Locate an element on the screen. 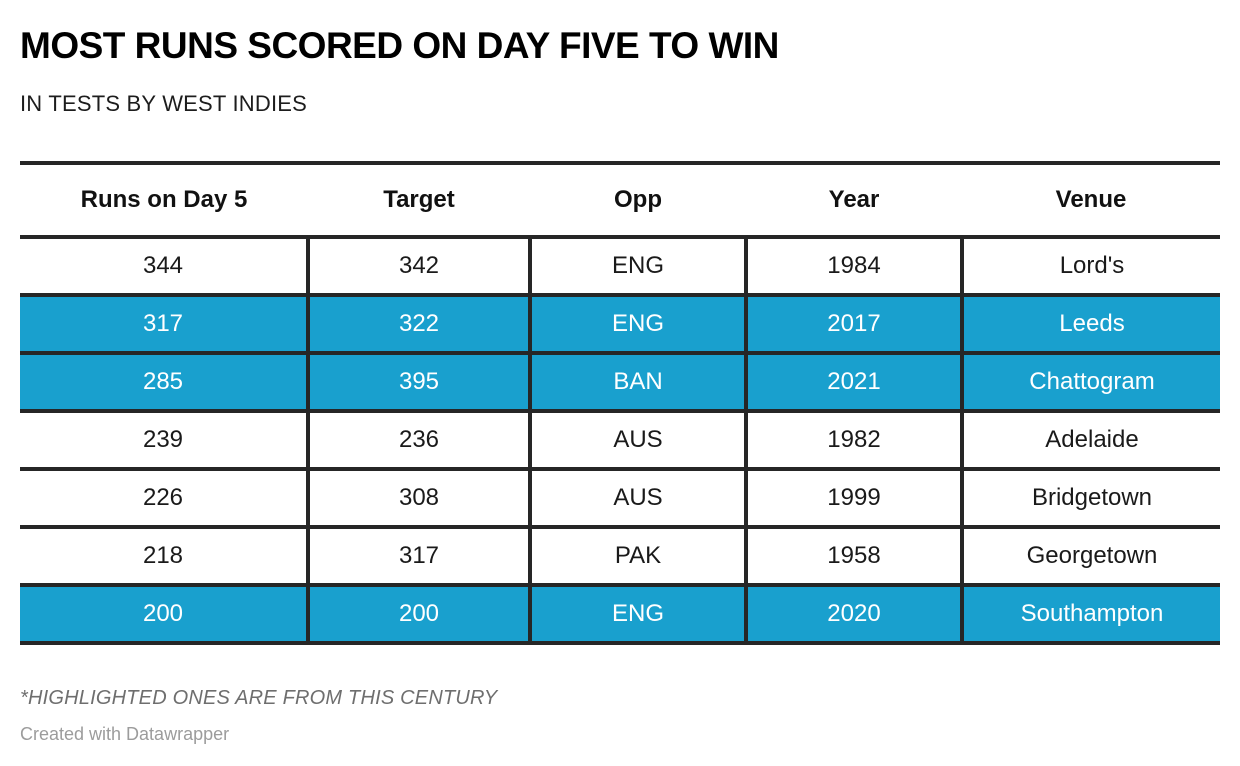 This screenshot has width=1240, height=766. cell-runs: 239 is located at coordinates (165, 439).